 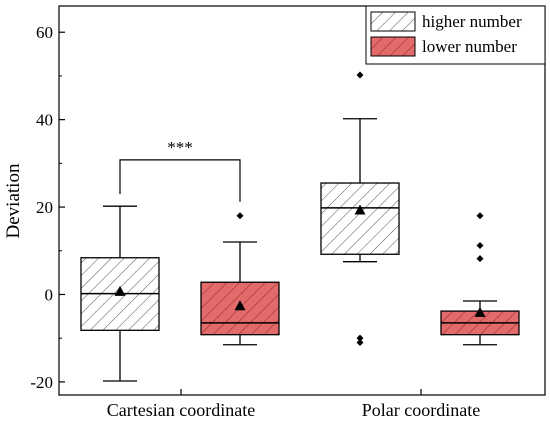 I want to click on significance-label: ***, so click(x=180, y=147).